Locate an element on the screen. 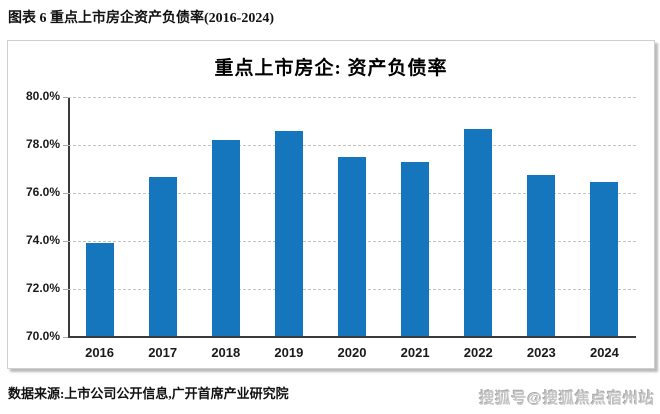  x-axis-line is located at coordinates (352, 337).